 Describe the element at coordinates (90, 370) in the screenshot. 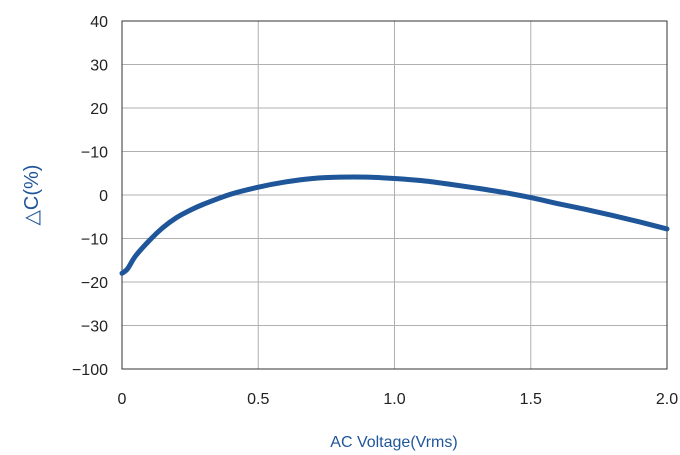

I see `y-tick-label: −100` at that location.